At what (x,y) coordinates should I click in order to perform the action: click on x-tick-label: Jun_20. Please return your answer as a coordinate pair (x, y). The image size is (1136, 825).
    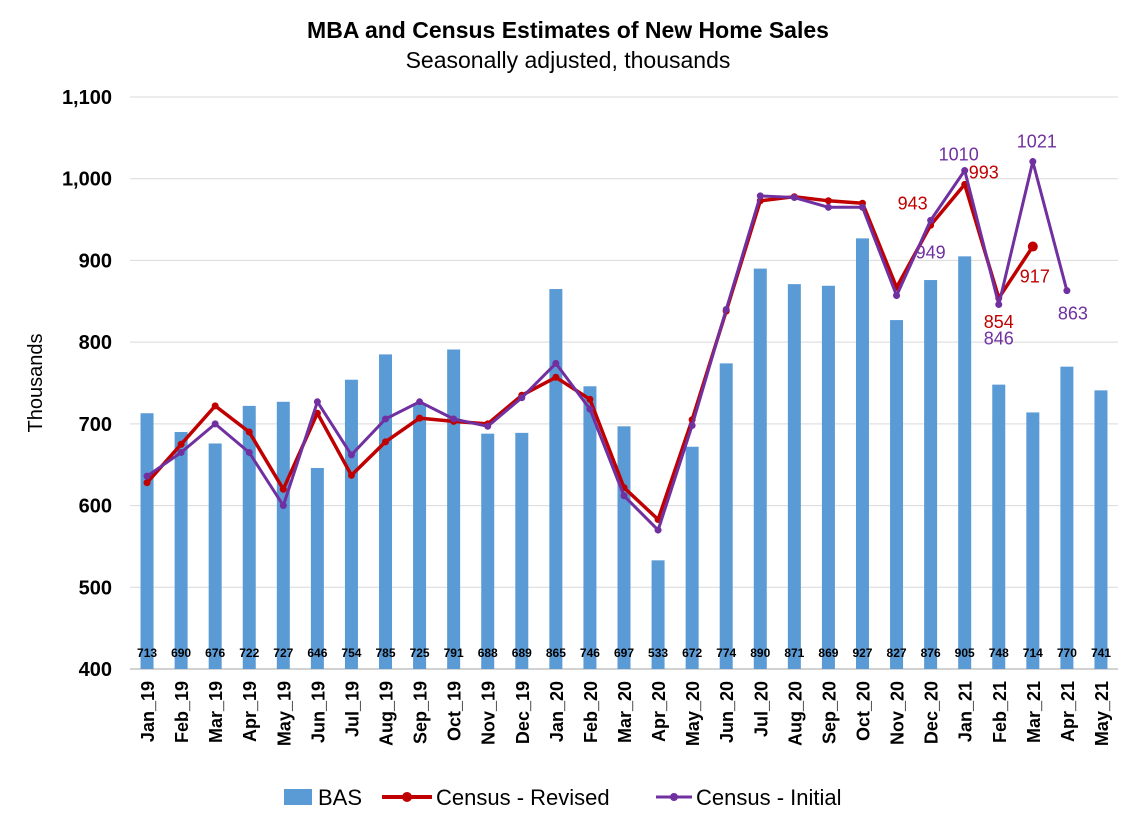
    Looking at the image, I should click on (727, 712).